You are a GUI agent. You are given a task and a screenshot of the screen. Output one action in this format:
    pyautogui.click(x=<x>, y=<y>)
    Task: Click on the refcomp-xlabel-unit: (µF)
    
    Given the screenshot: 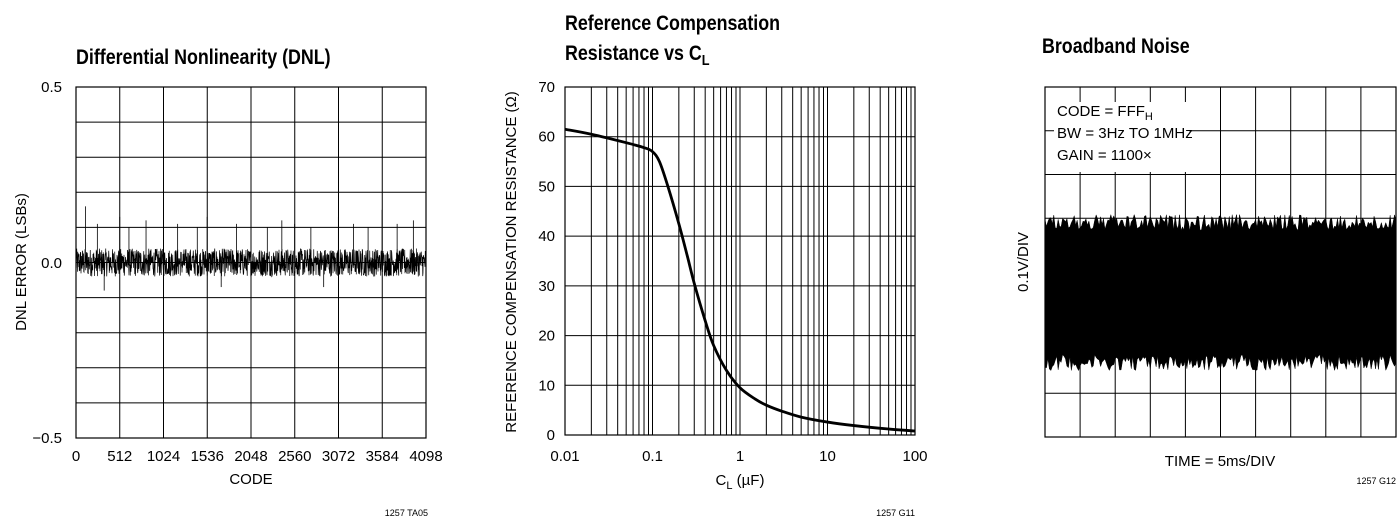 What is the action you would take?
    pyautogui.click(x=749, y=480)
    